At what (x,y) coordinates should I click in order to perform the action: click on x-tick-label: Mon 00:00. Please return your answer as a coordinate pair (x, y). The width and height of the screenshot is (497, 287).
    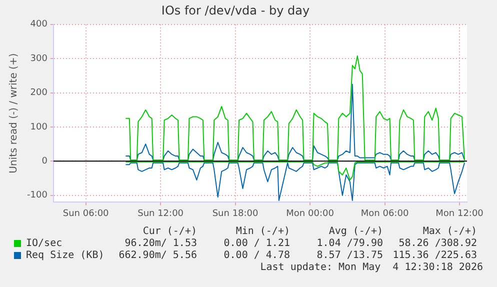
    Looking at the image, I should click on (310, 213).